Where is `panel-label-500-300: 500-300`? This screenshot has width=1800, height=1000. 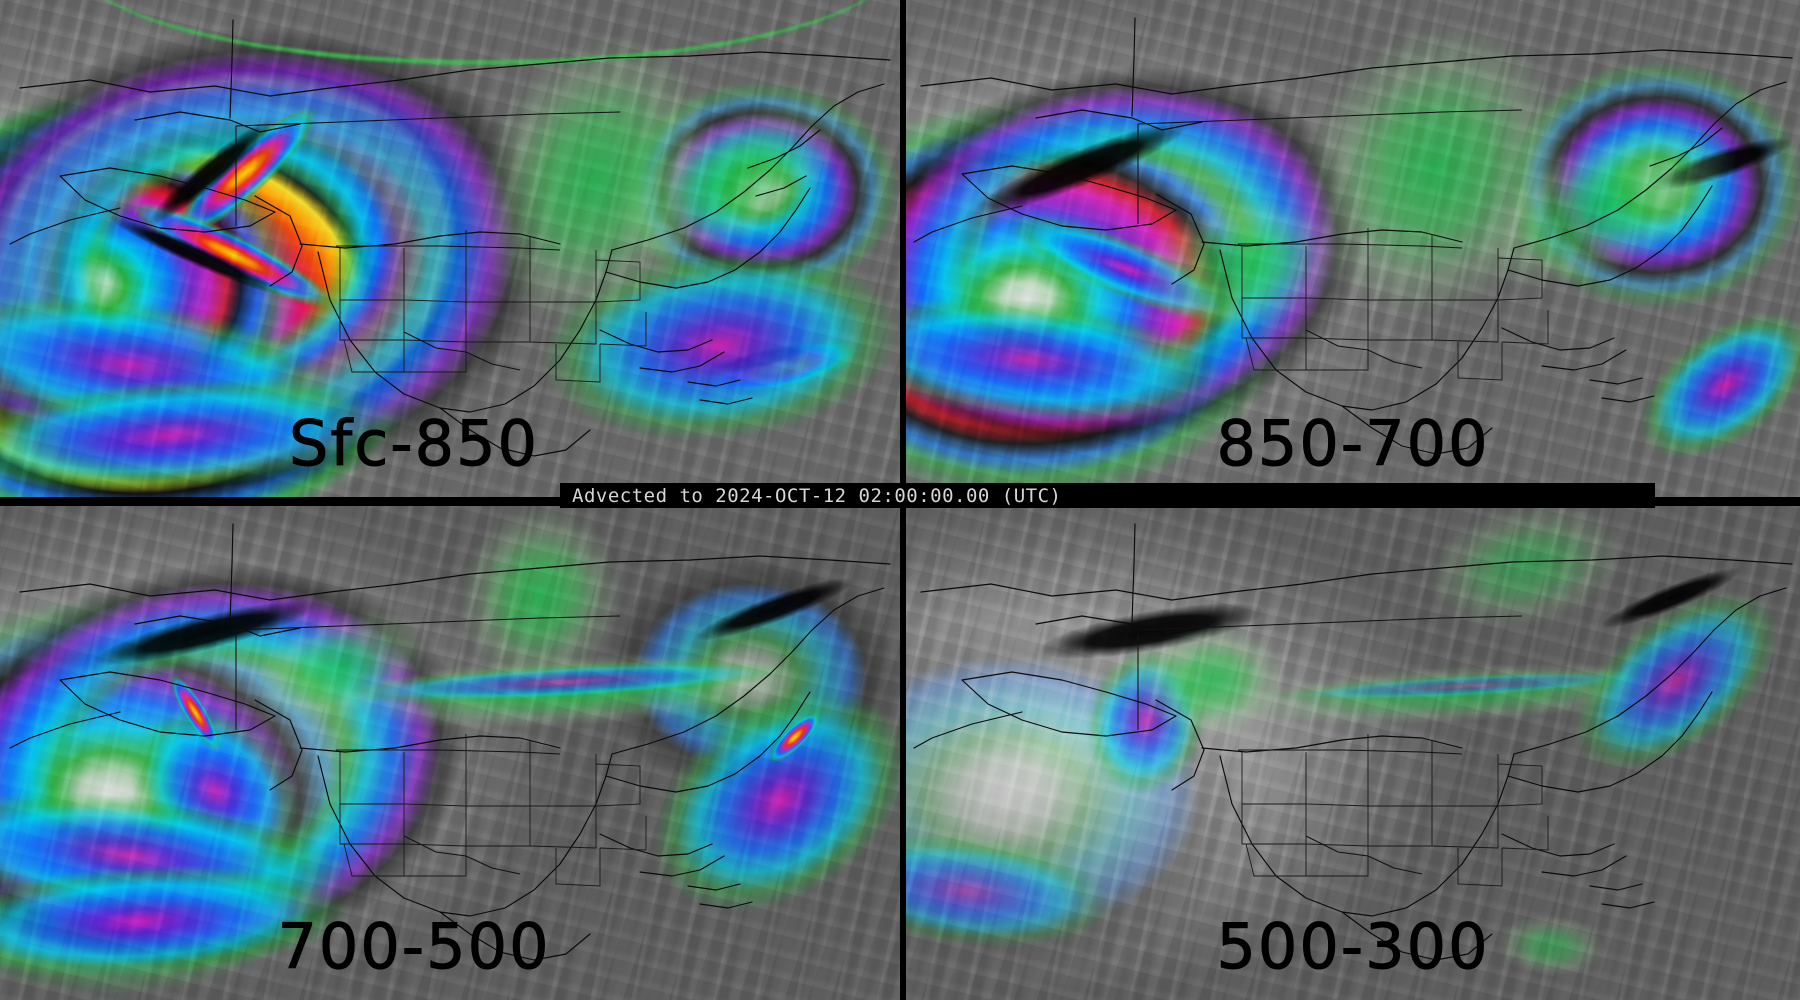
panel-label-500-300: 500-300 is located at coordinates (1353, 946).